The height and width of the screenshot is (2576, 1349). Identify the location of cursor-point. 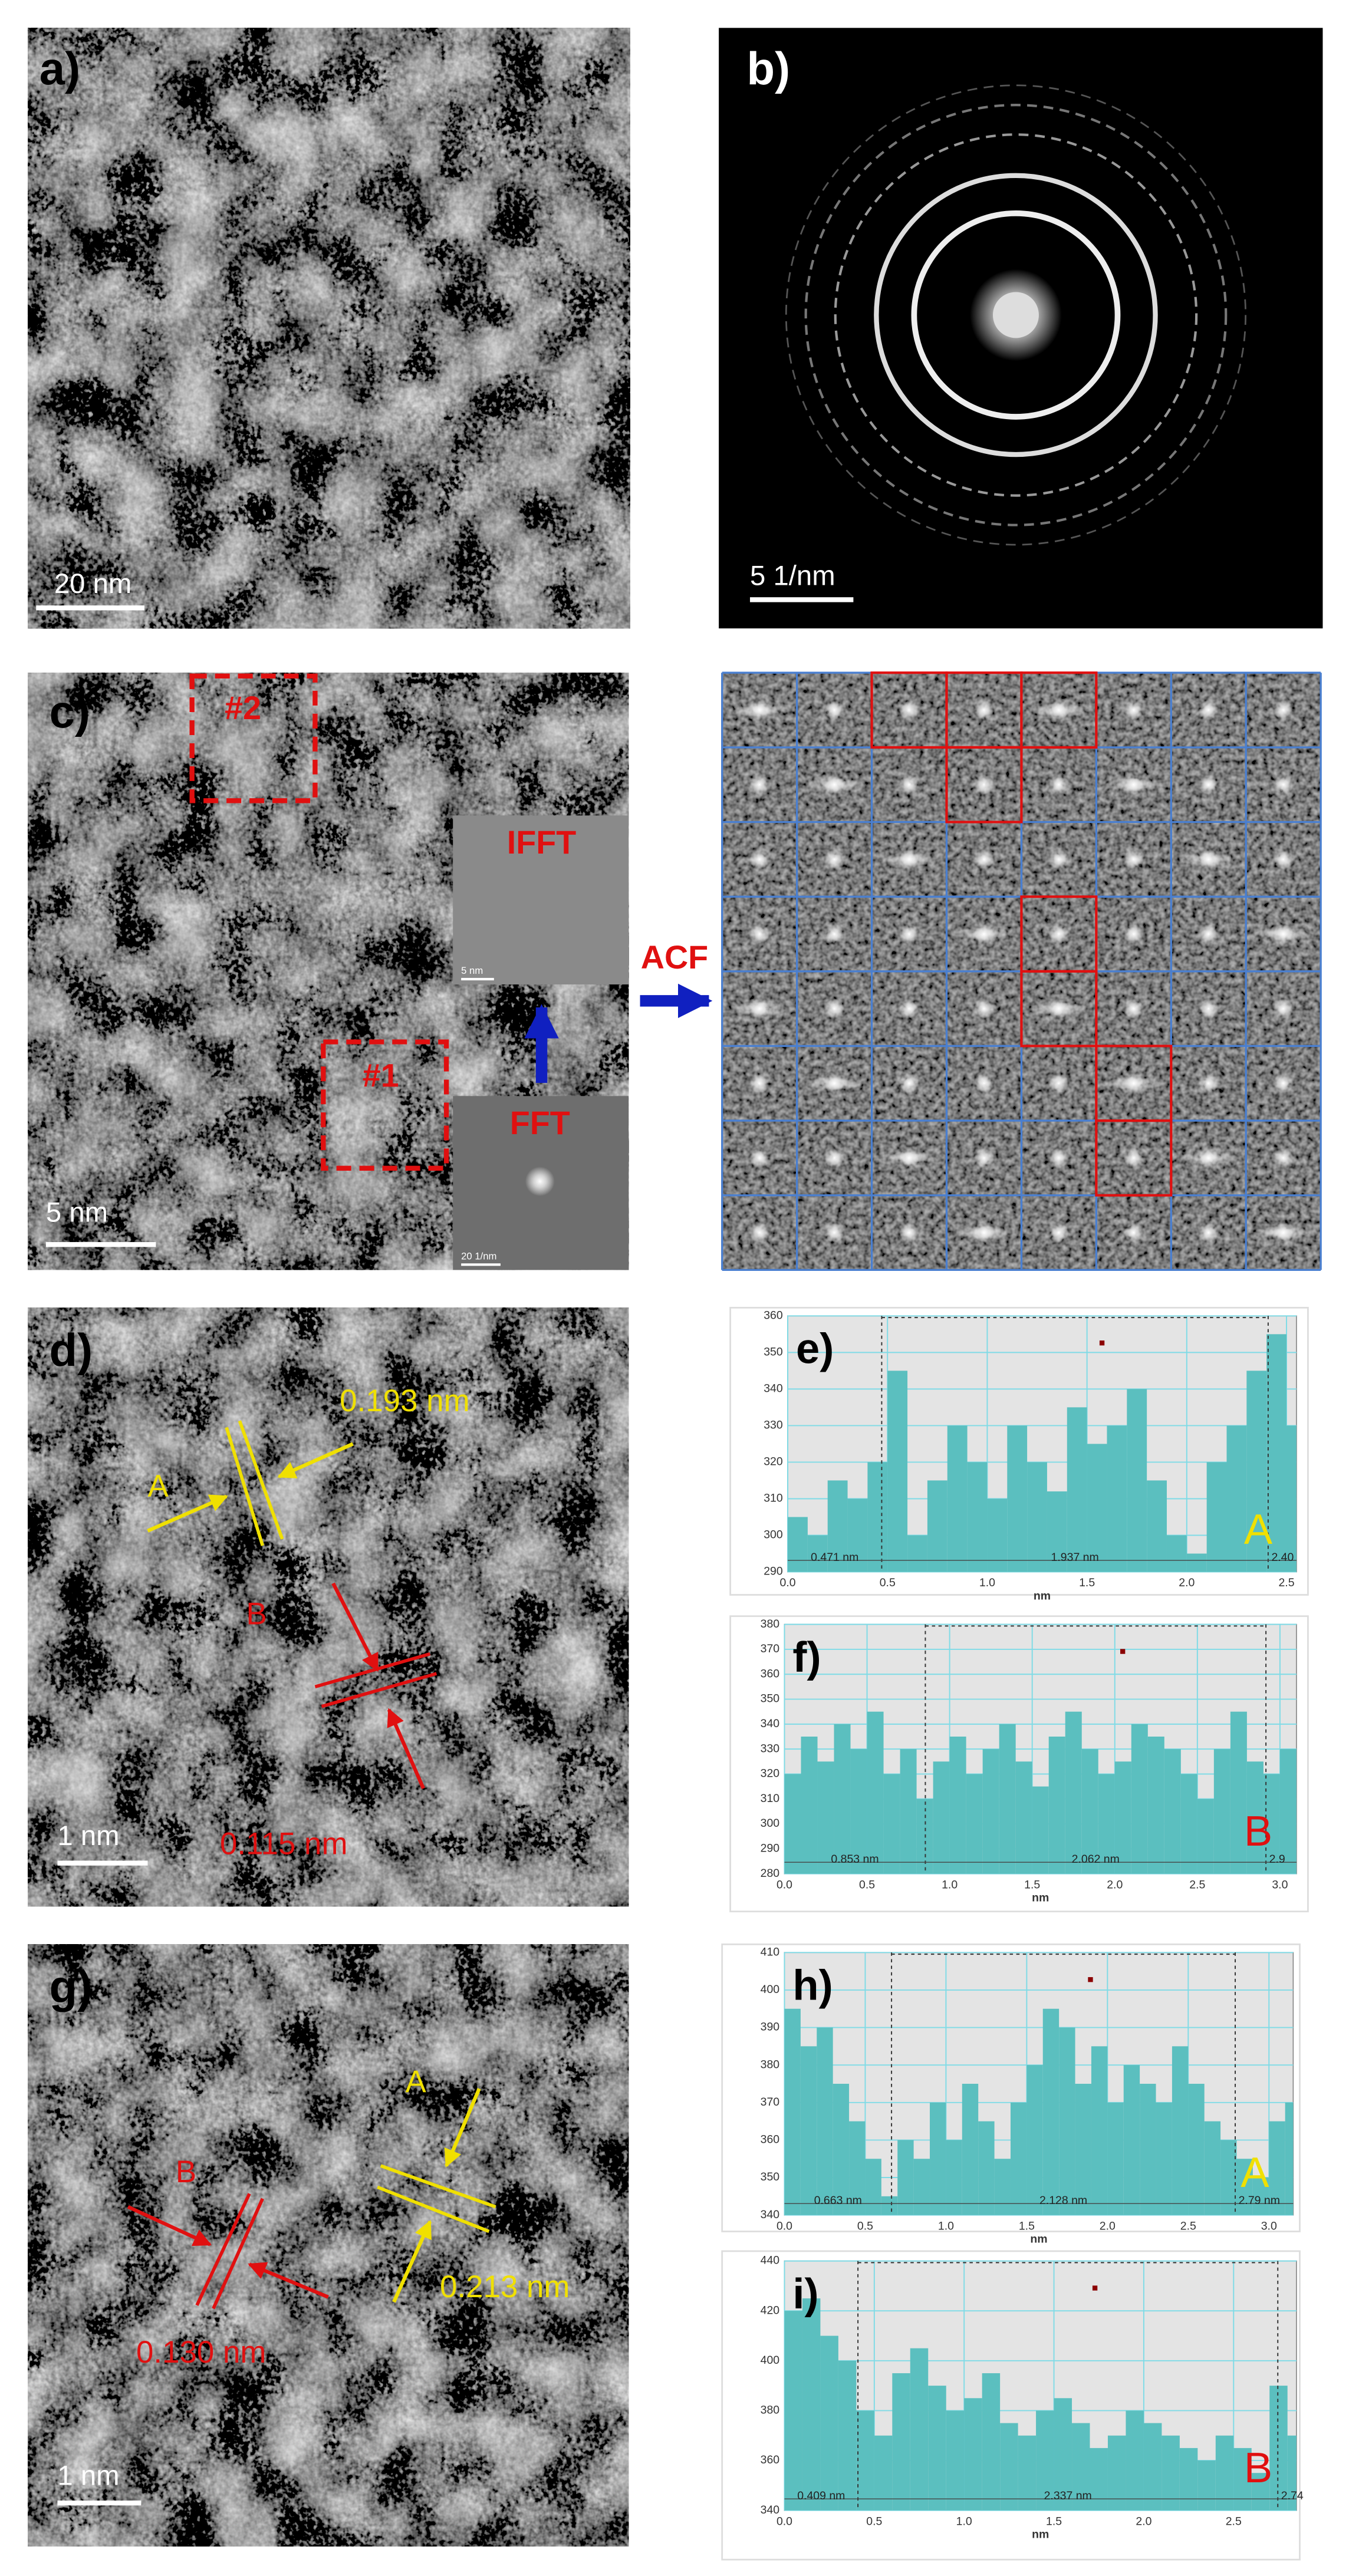
(1095, 2288).